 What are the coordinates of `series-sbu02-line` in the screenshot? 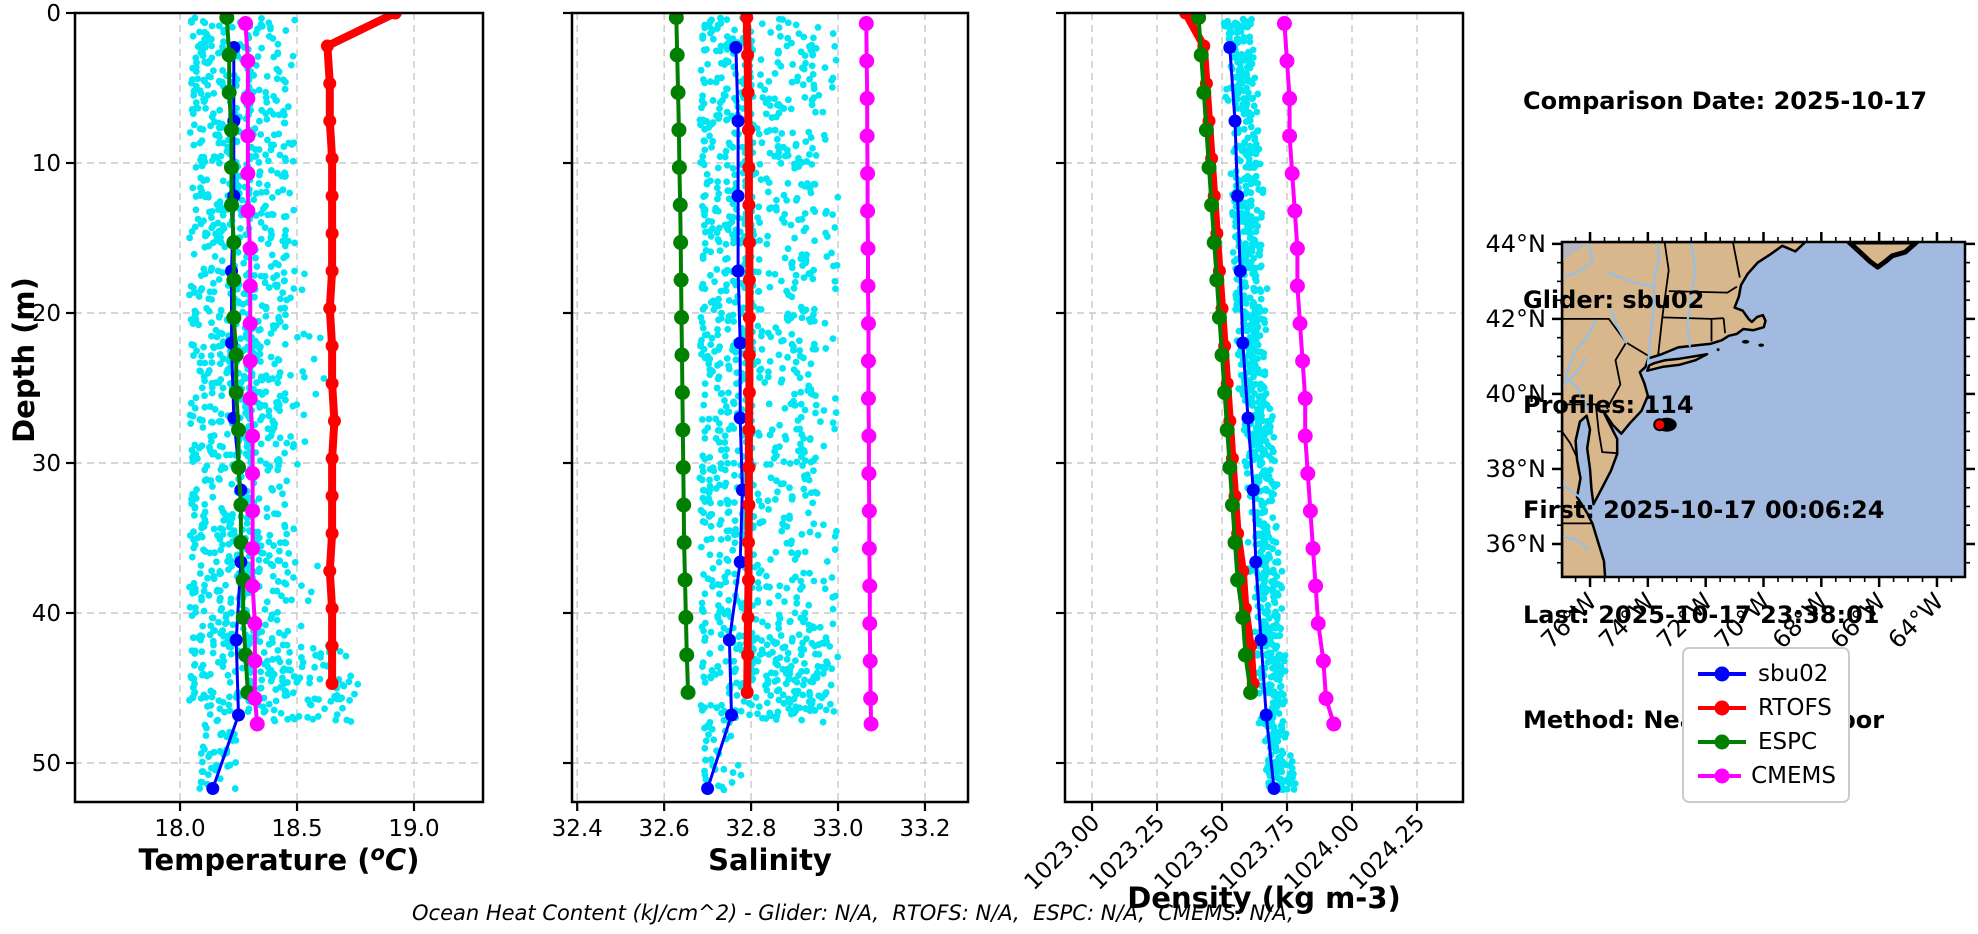 It's located at (1252, 418).